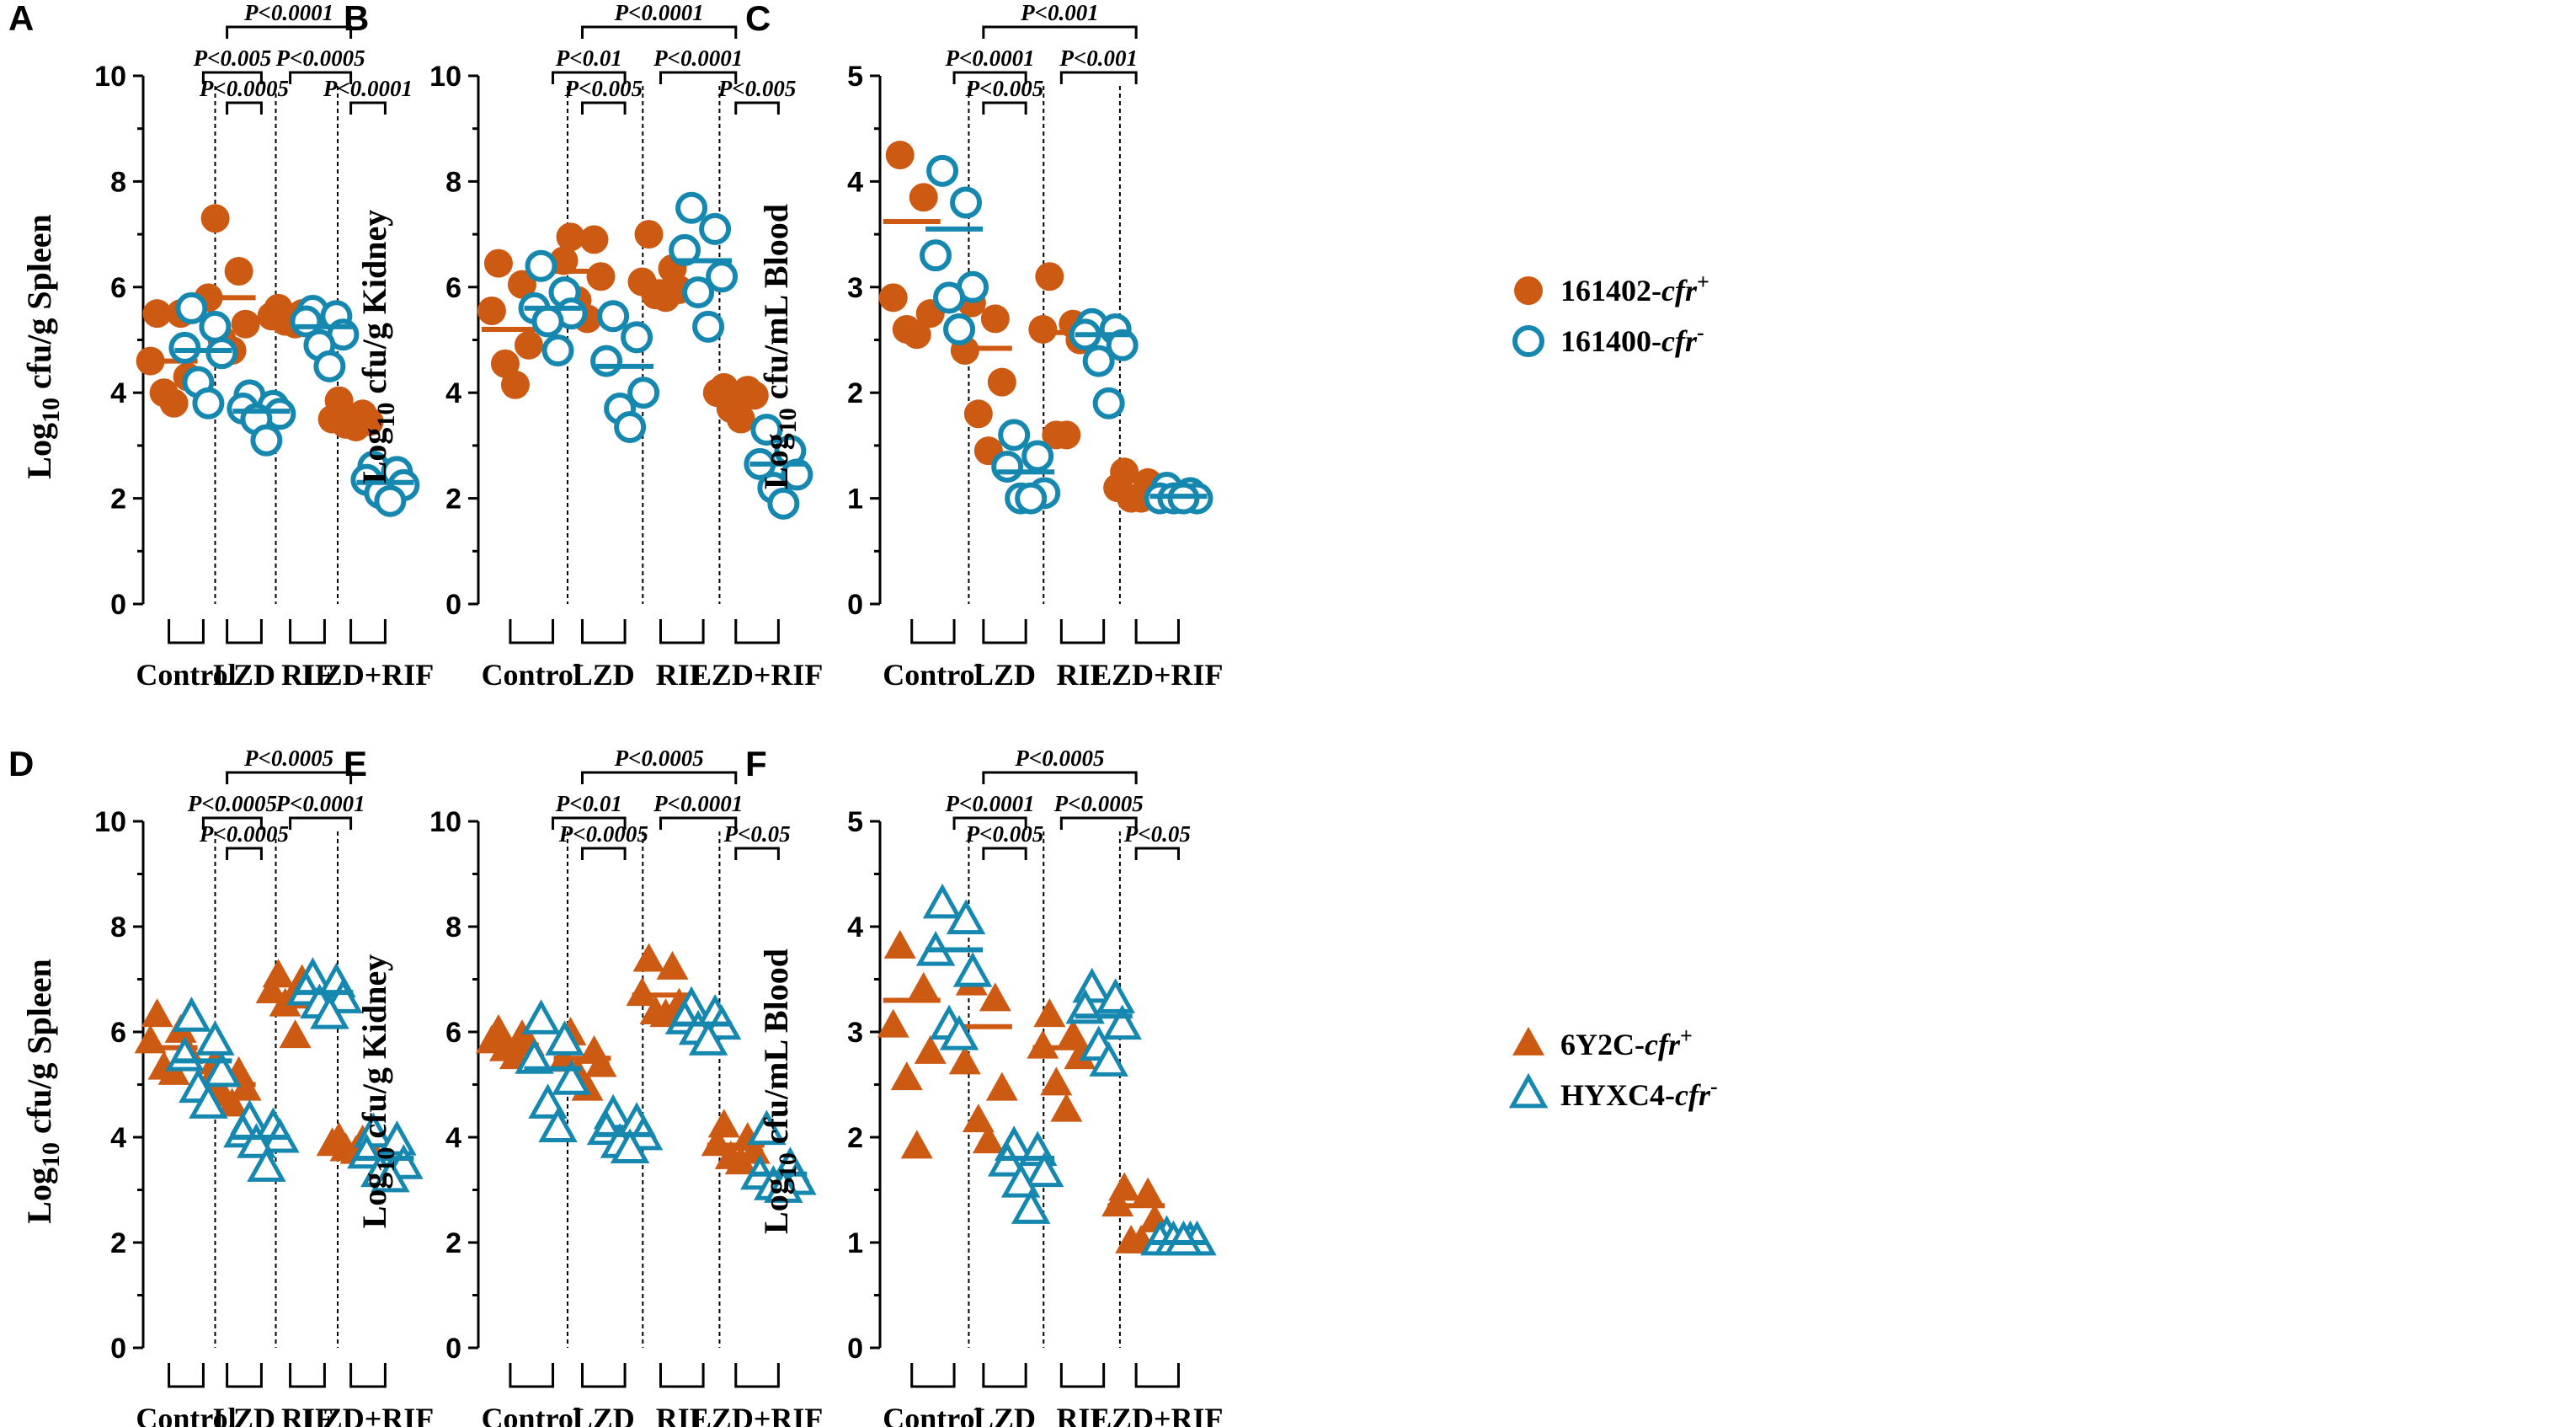  I want to click on y-tick-label: 5, so click(855, 77).